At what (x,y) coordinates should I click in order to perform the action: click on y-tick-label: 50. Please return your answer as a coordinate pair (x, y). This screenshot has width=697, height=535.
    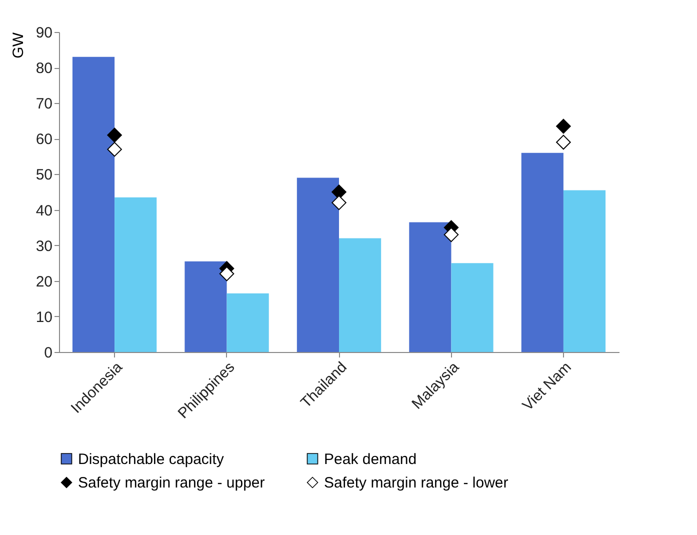
    Looking at the image, I should click on (44, 175).